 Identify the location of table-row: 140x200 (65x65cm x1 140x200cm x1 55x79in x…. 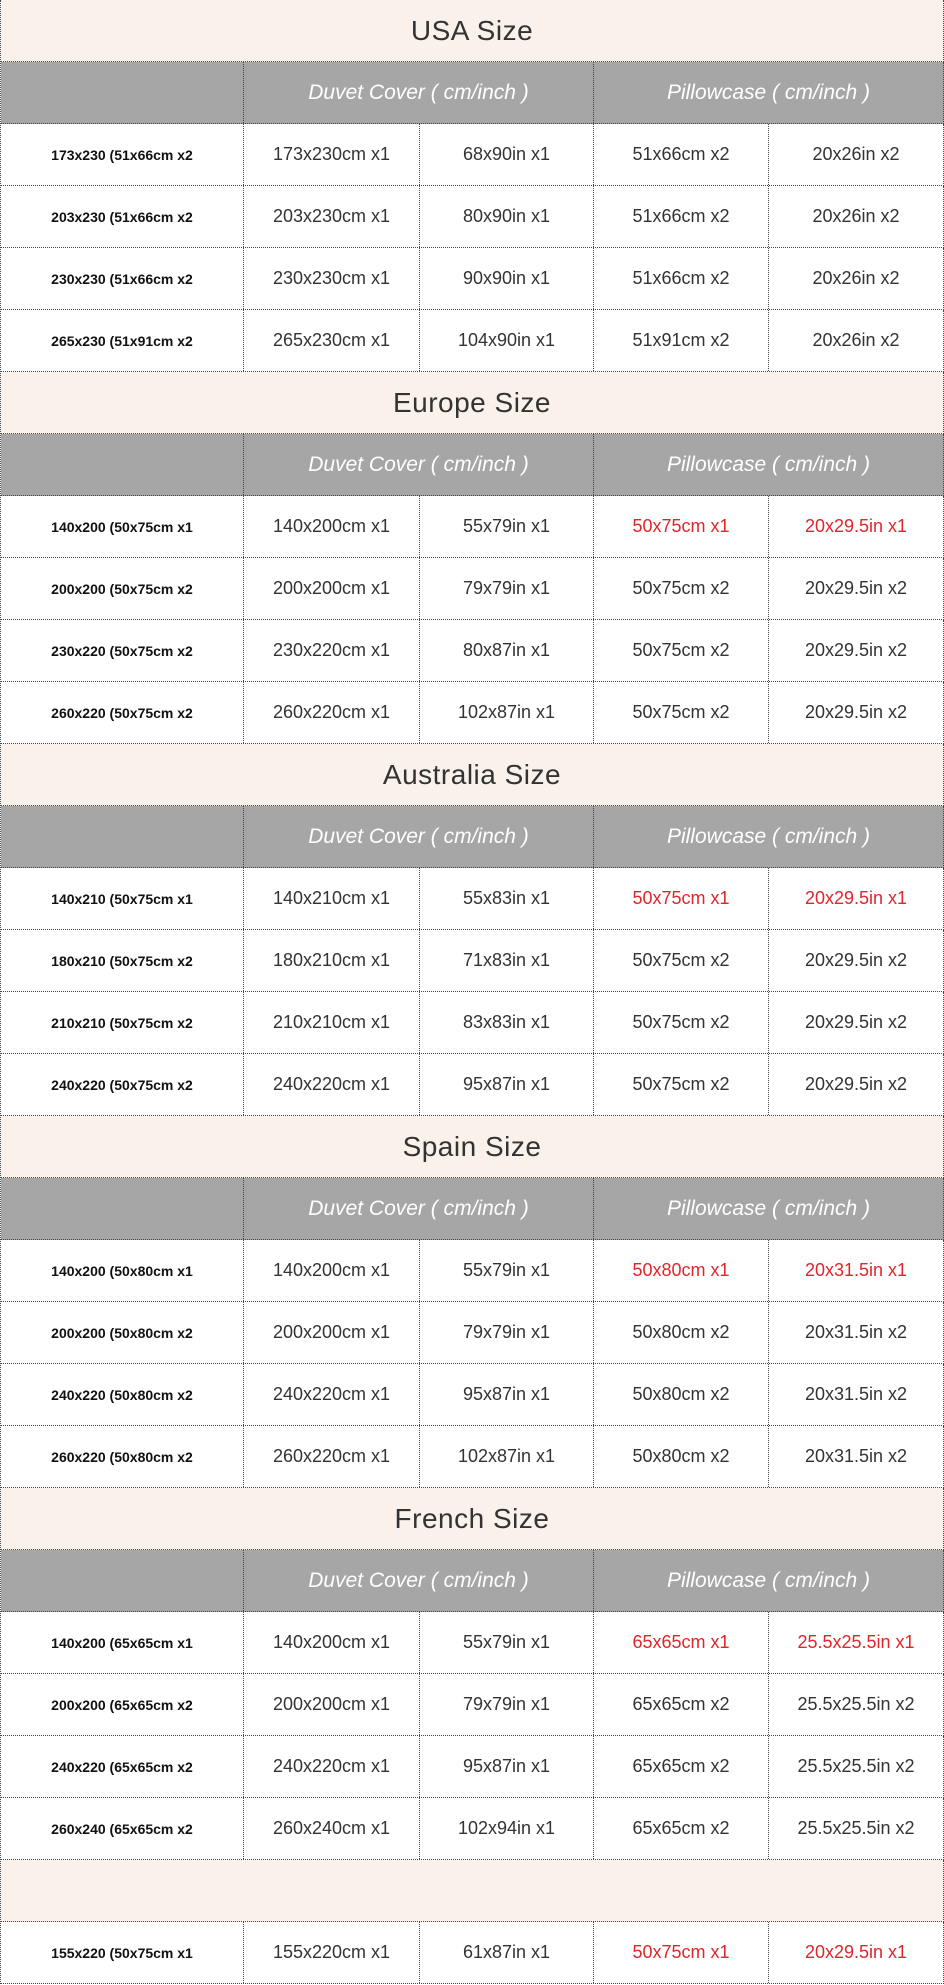
(472, 1643).